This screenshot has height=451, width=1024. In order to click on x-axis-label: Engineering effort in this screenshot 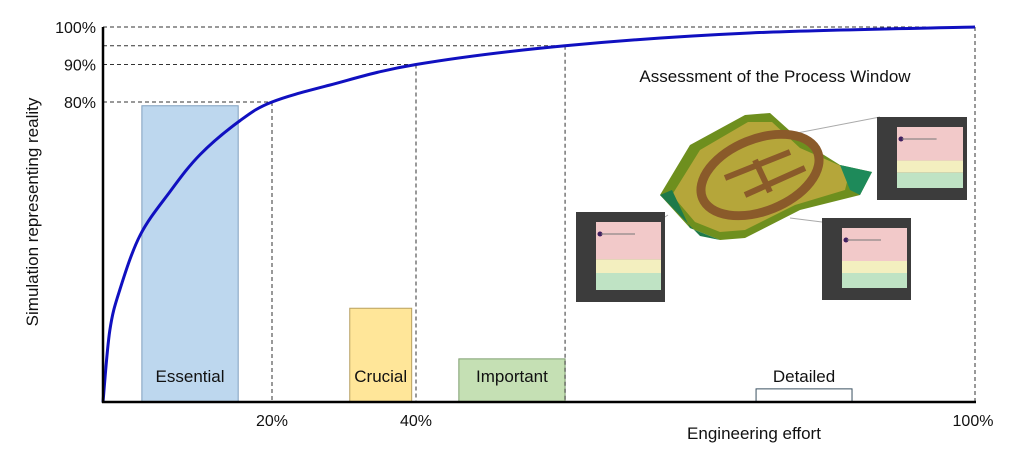, I will do `click(754, 433)`.